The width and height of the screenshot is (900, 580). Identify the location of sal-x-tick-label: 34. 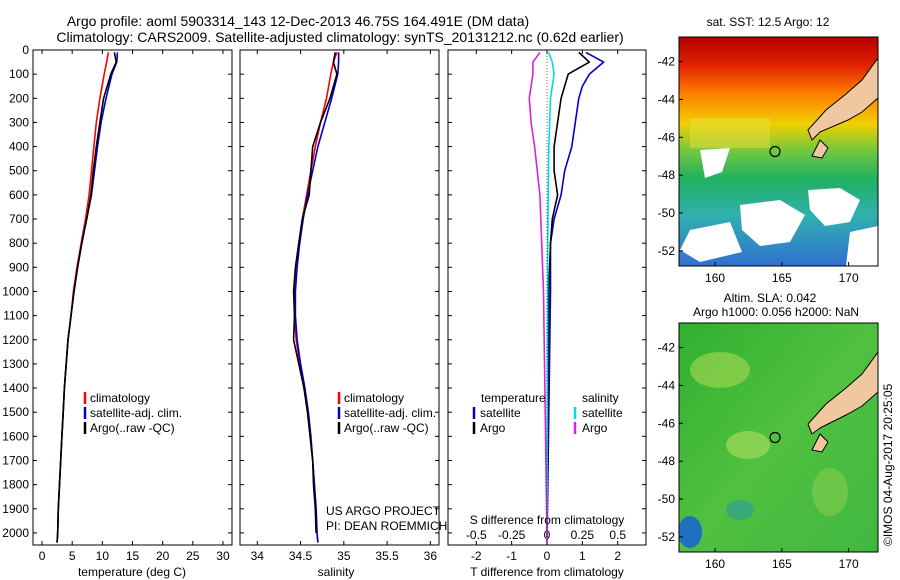
(258, 556).